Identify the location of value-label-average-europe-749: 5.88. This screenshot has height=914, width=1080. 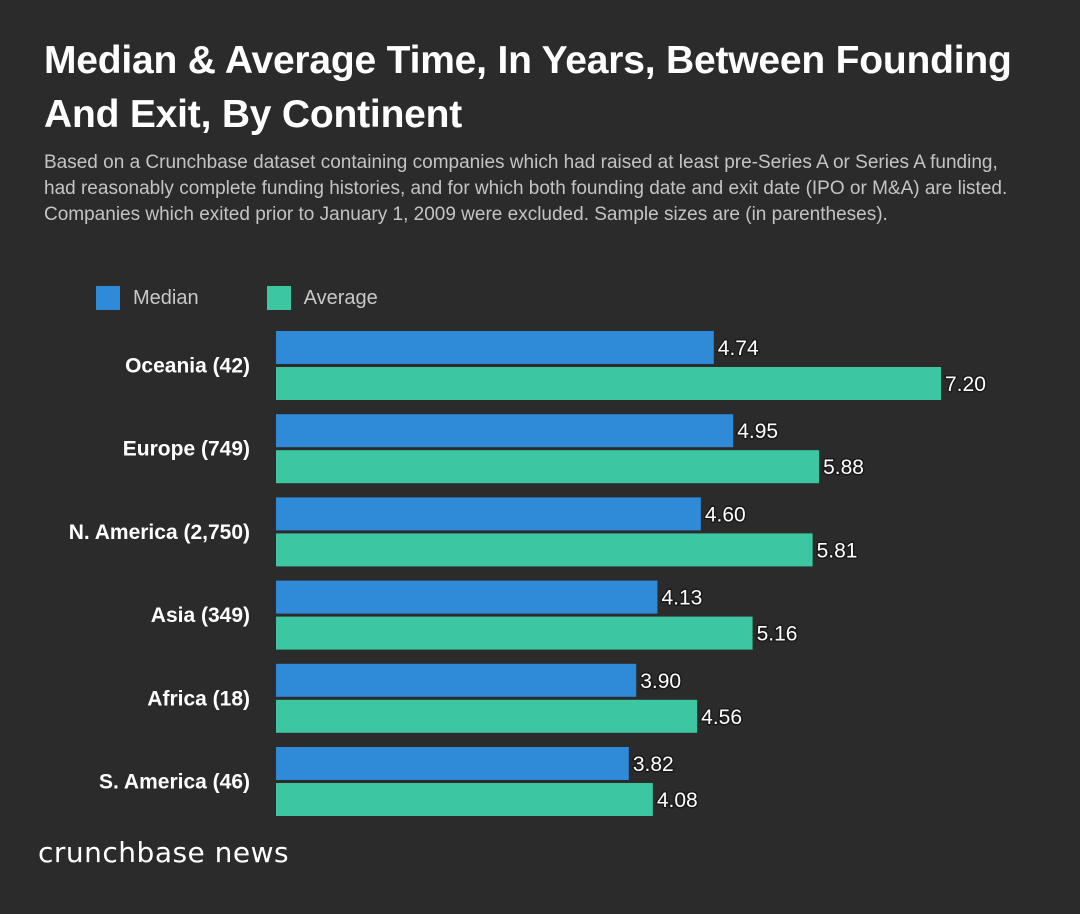
(843, 467).